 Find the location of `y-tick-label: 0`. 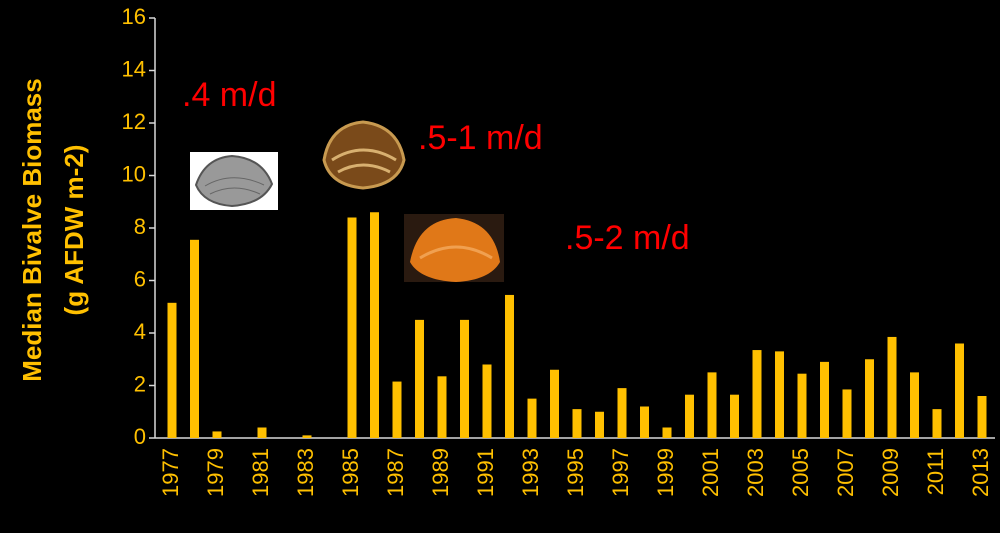

y-tick-label: 0 is located at coordinates (140, 436).